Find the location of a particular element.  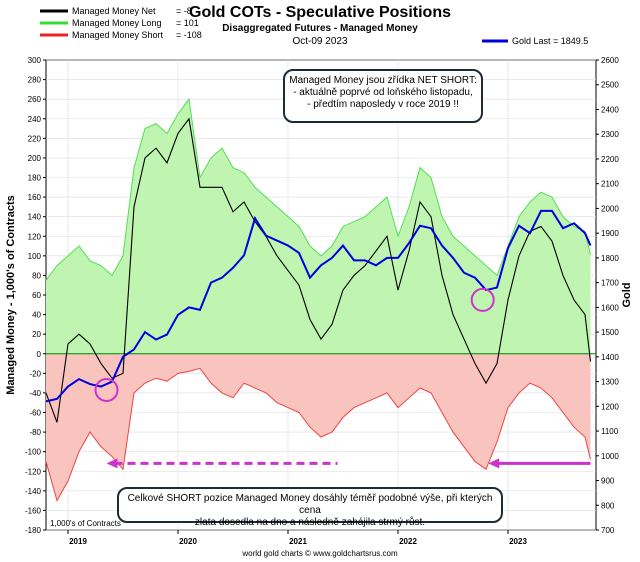

y2-tick-label: 1900 is located at coordinates (610, 233).